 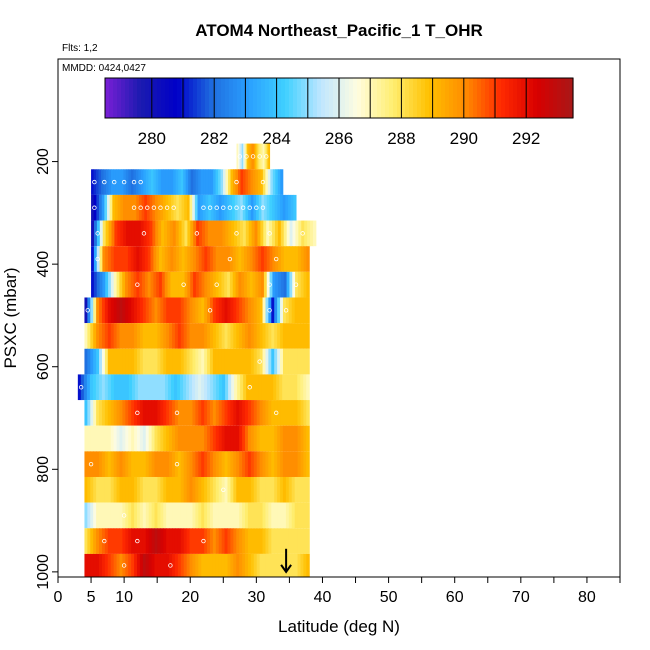 What do you see at coordinates (339, 113) in the screenshot?
I see `colorbar-ticks: 280 282 284 286 288 290 292` at bounding box center [339, 113].